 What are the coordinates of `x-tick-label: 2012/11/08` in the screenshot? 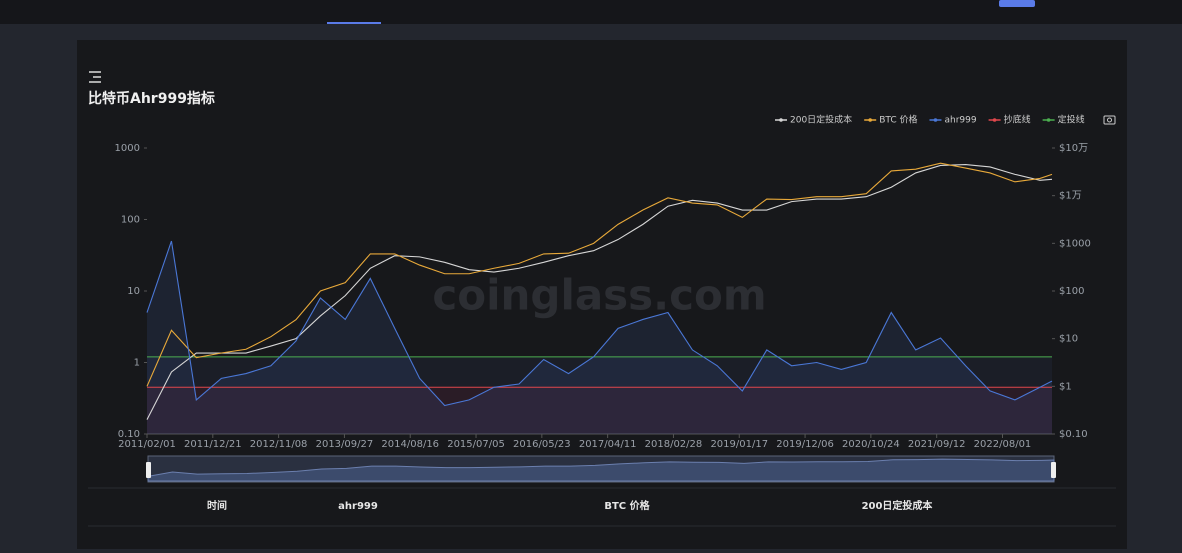 It's located at (279, 444).